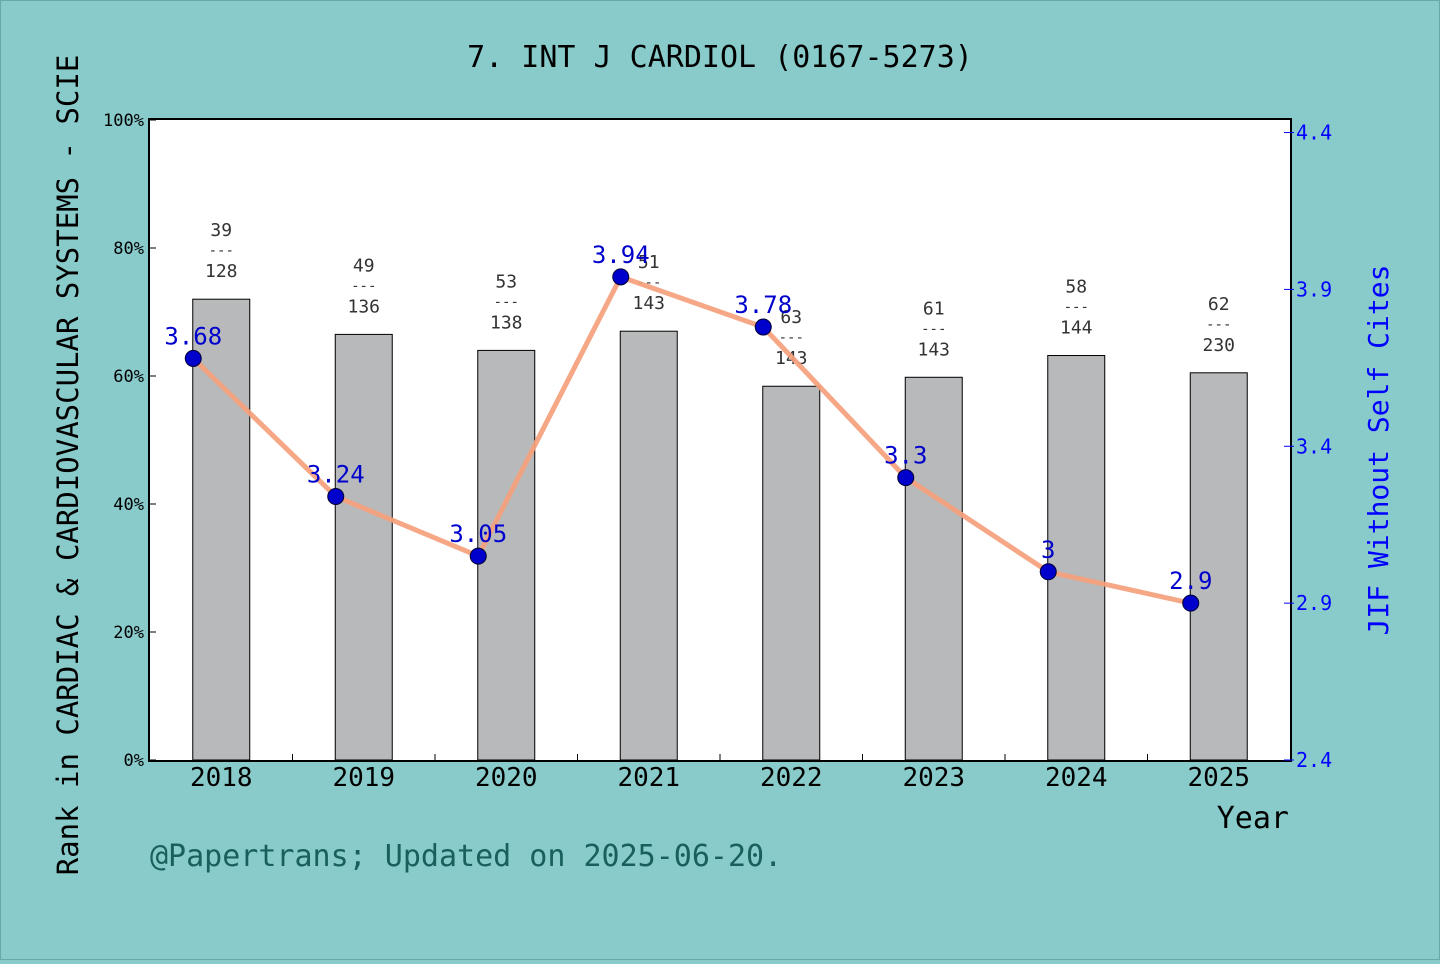 This screenshot has height=964, width=1440. Describe the element at coordinates (193, 336) in the screenshot. I see `jif-label-2018: 3.68` at that location.